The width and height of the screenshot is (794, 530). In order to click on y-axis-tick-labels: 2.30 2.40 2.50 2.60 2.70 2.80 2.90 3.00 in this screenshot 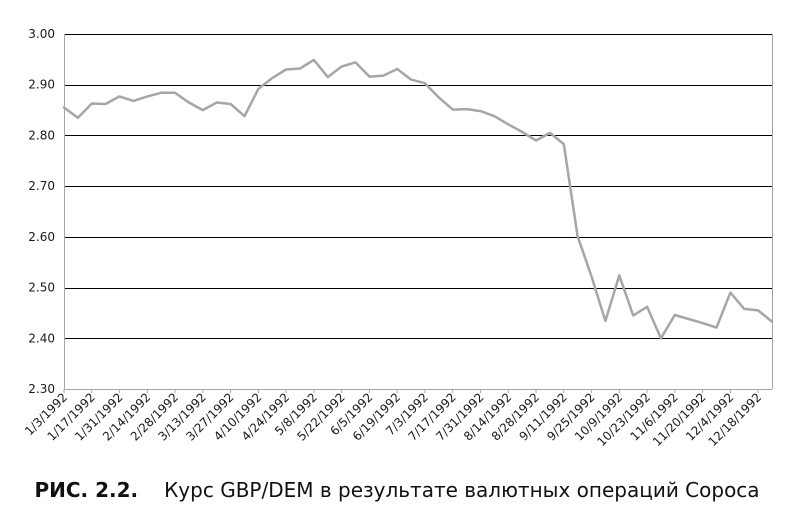, I will do `click(41, 211)`.